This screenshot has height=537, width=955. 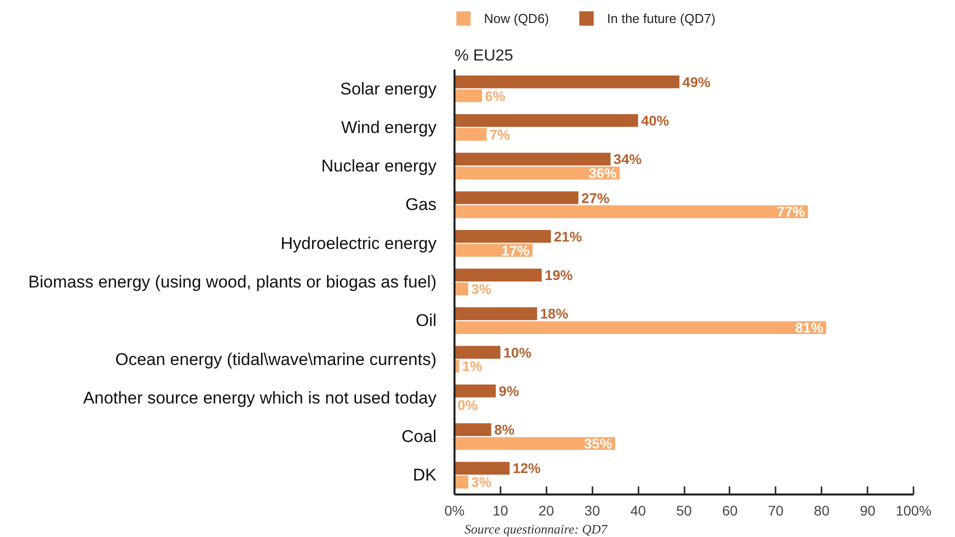 What do you see at coordinates (914, 510) in the screenshot?
I see `x-tick-label: 100%` at bounding box center [914, 510].